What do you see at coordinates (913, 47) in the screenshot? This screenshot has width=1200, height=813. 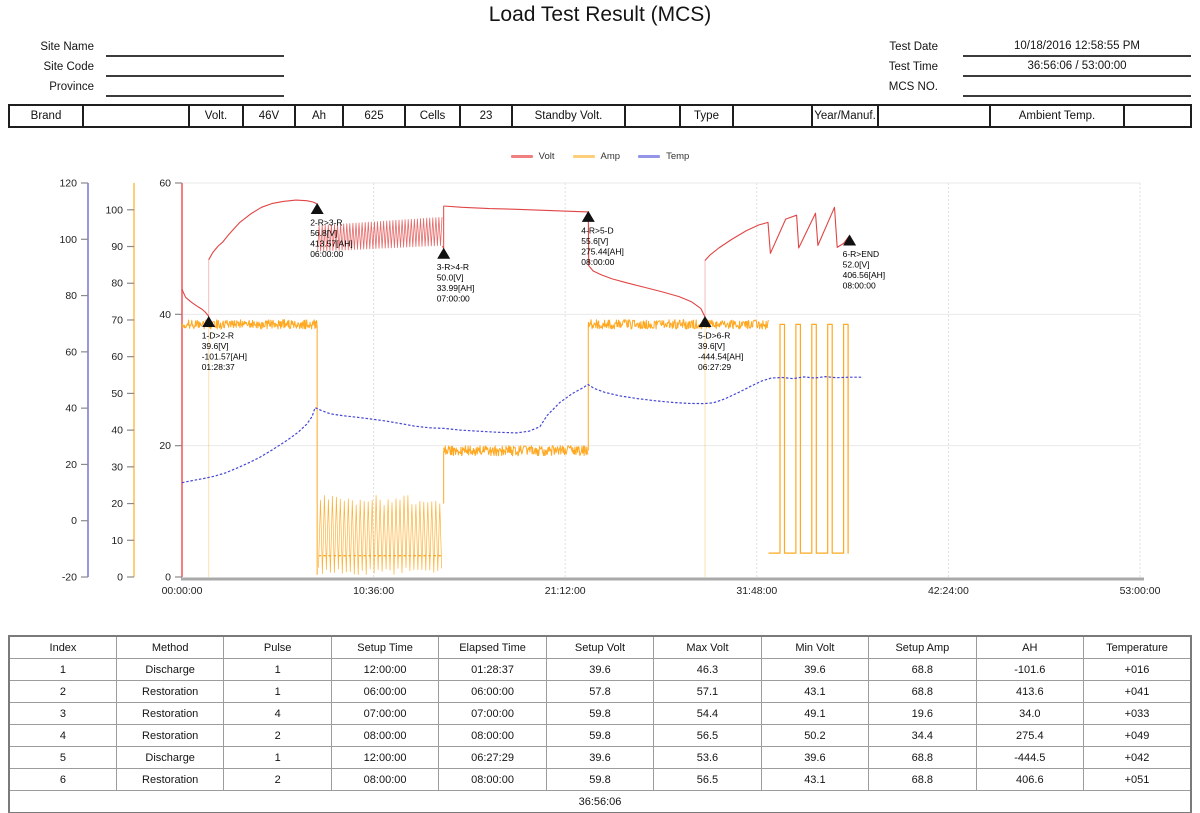 I see `test-date-label: Test Date` at bounding box center [913, 47].